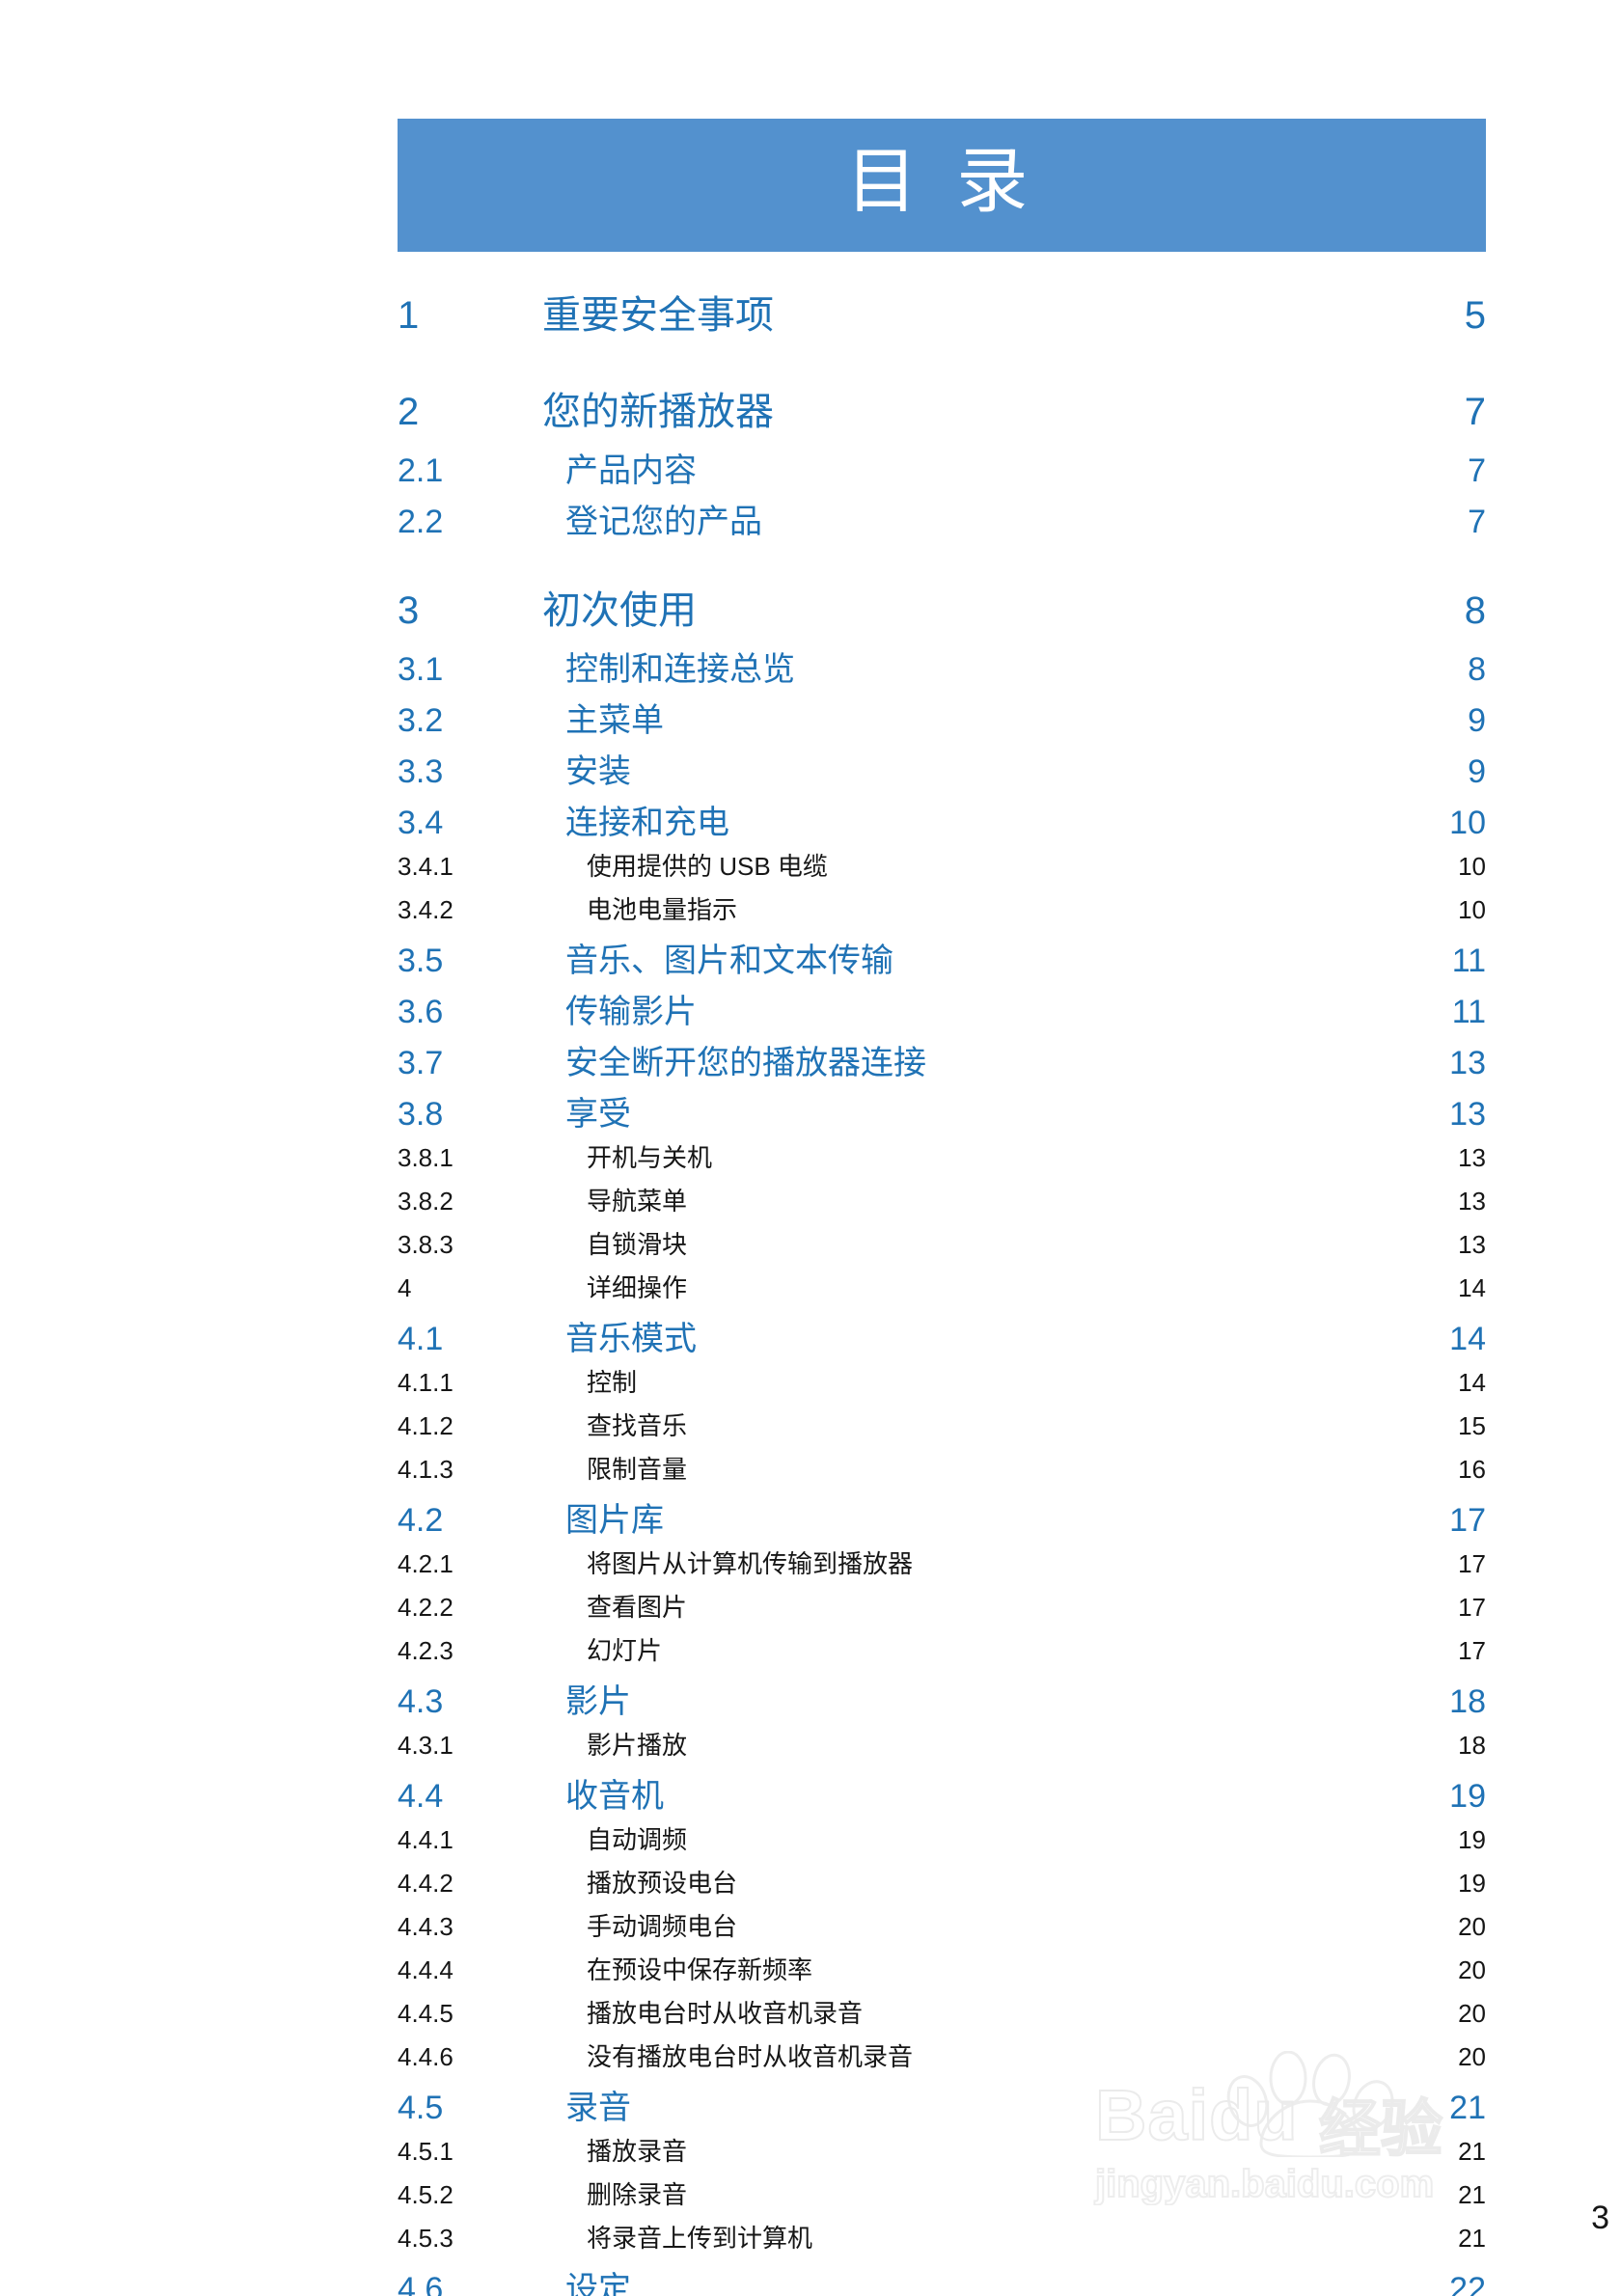 This screenshot has height=2296, width=1621. I want to click on toc-entry: 4.2.2 查看图片 17, so click(942, 1610).